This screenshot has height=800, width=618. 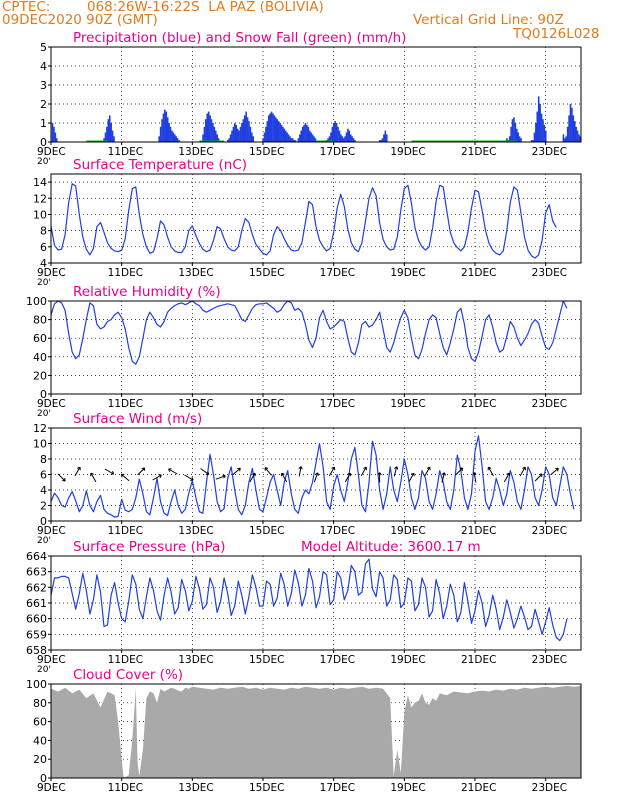 I want to click on y-tick-label: 3, so click(x=43, y=85).